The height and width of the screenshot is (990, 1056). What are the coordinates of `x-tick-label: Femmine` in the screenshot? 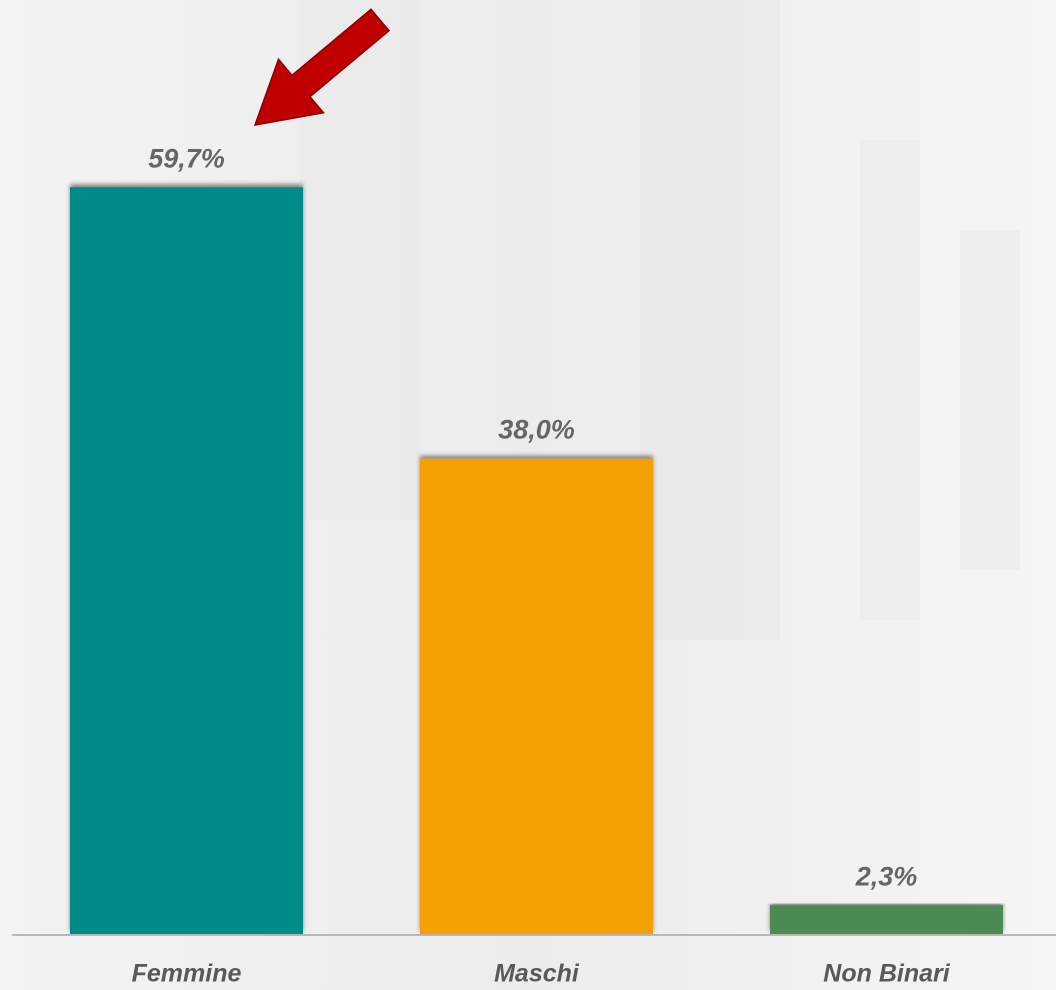 It's located at (187, 974).